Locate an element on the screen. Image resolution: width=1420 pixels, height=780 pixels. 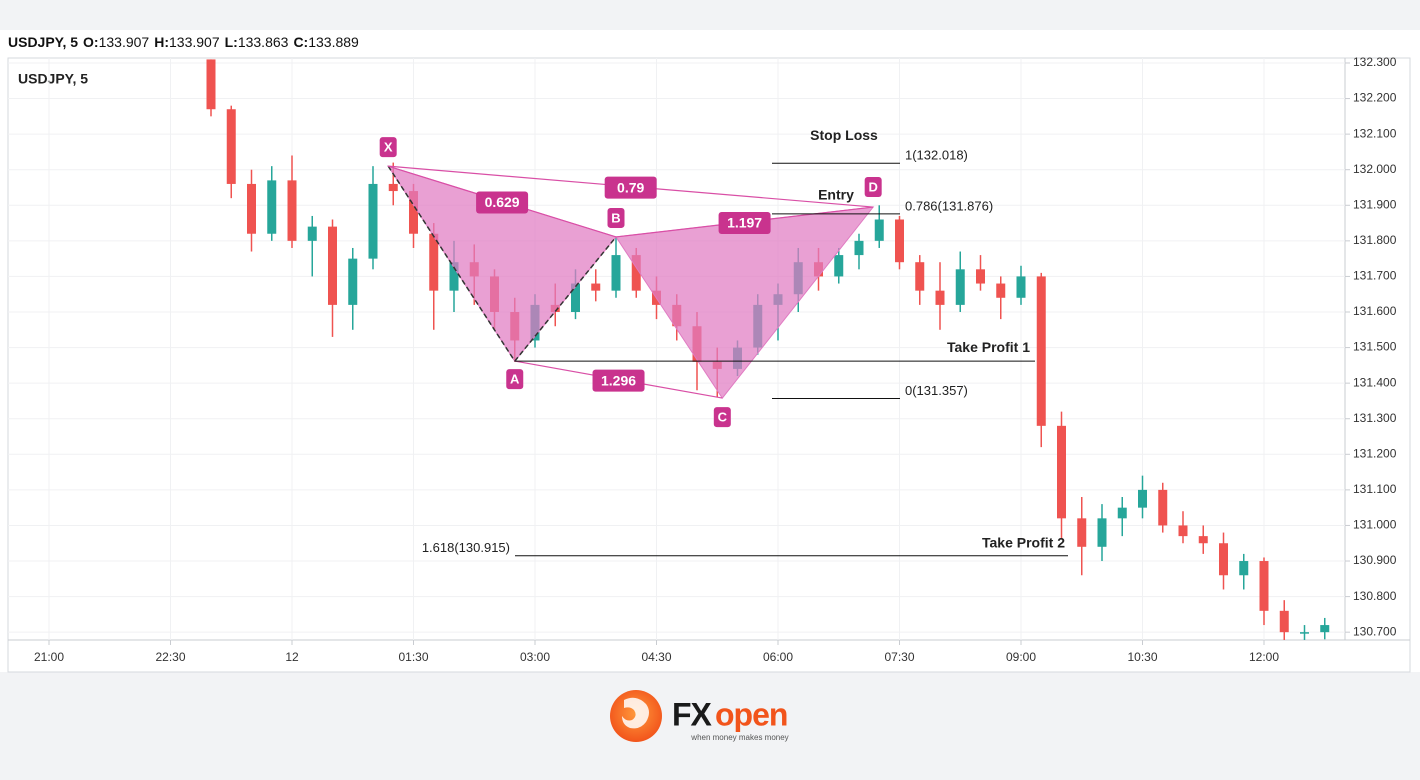
fib-label: 1.618(130.915) is located at coordinates (466, 547).